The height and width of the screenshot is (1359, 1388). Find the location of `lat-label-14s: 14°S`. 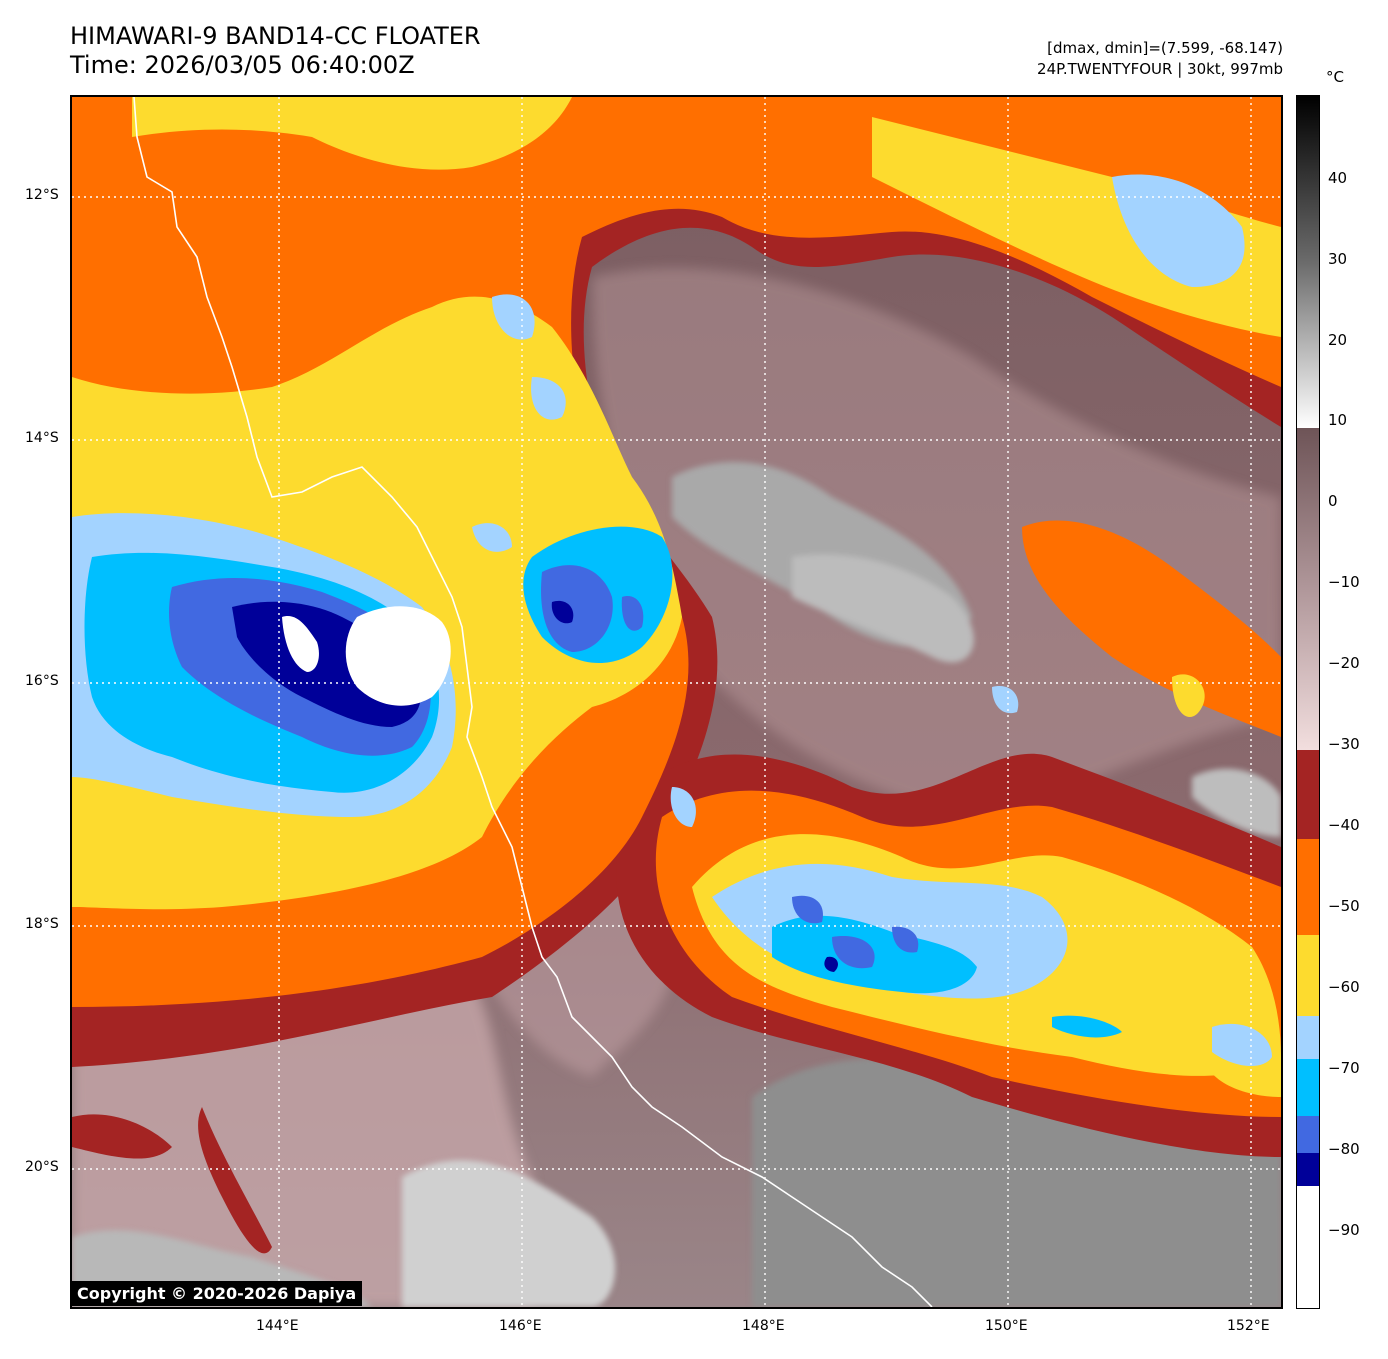

lat-label-14s: 14°S is located at coordinates (42, 438).